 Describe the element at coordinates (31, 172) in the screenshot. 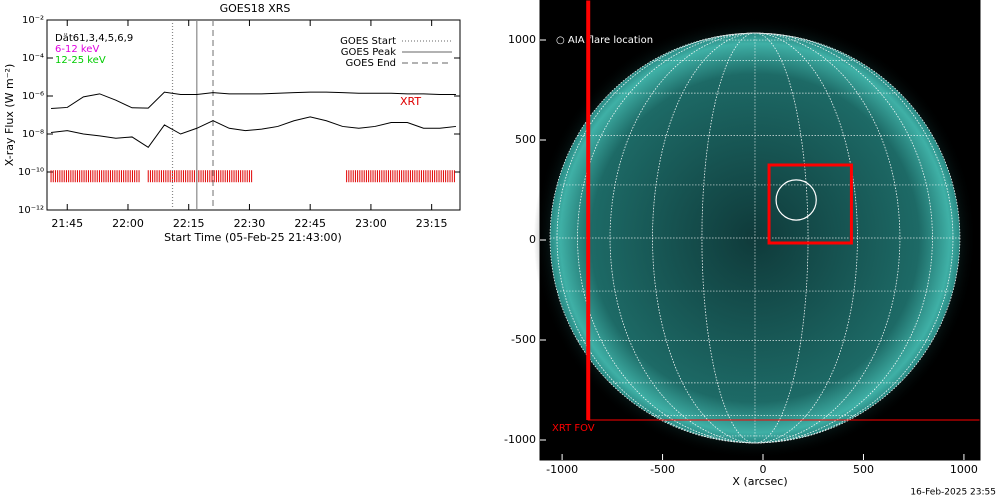

I see `y-tick-label: 10⁻¹⁰` at that location.